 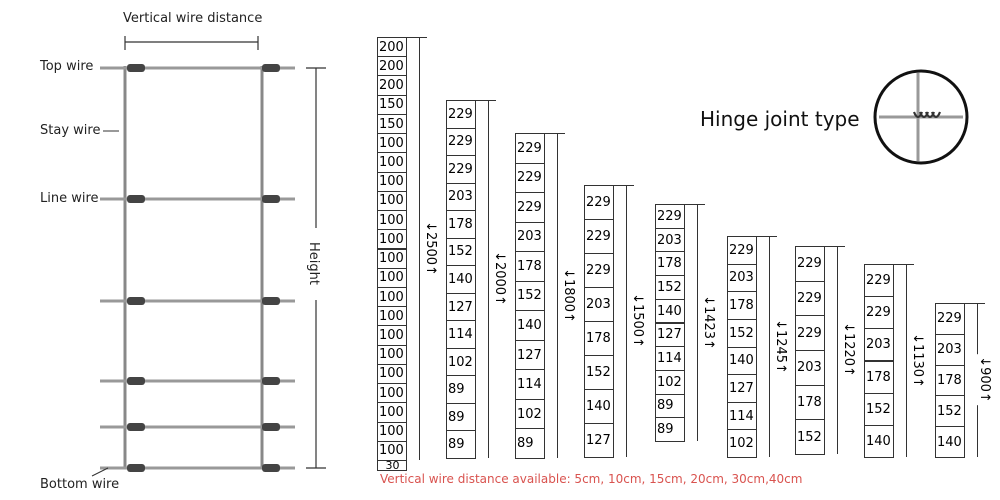 What do you see at coordinates (313, 263) in the screenshot?
I see `height-label: Height` at bounding box center [313, 263].